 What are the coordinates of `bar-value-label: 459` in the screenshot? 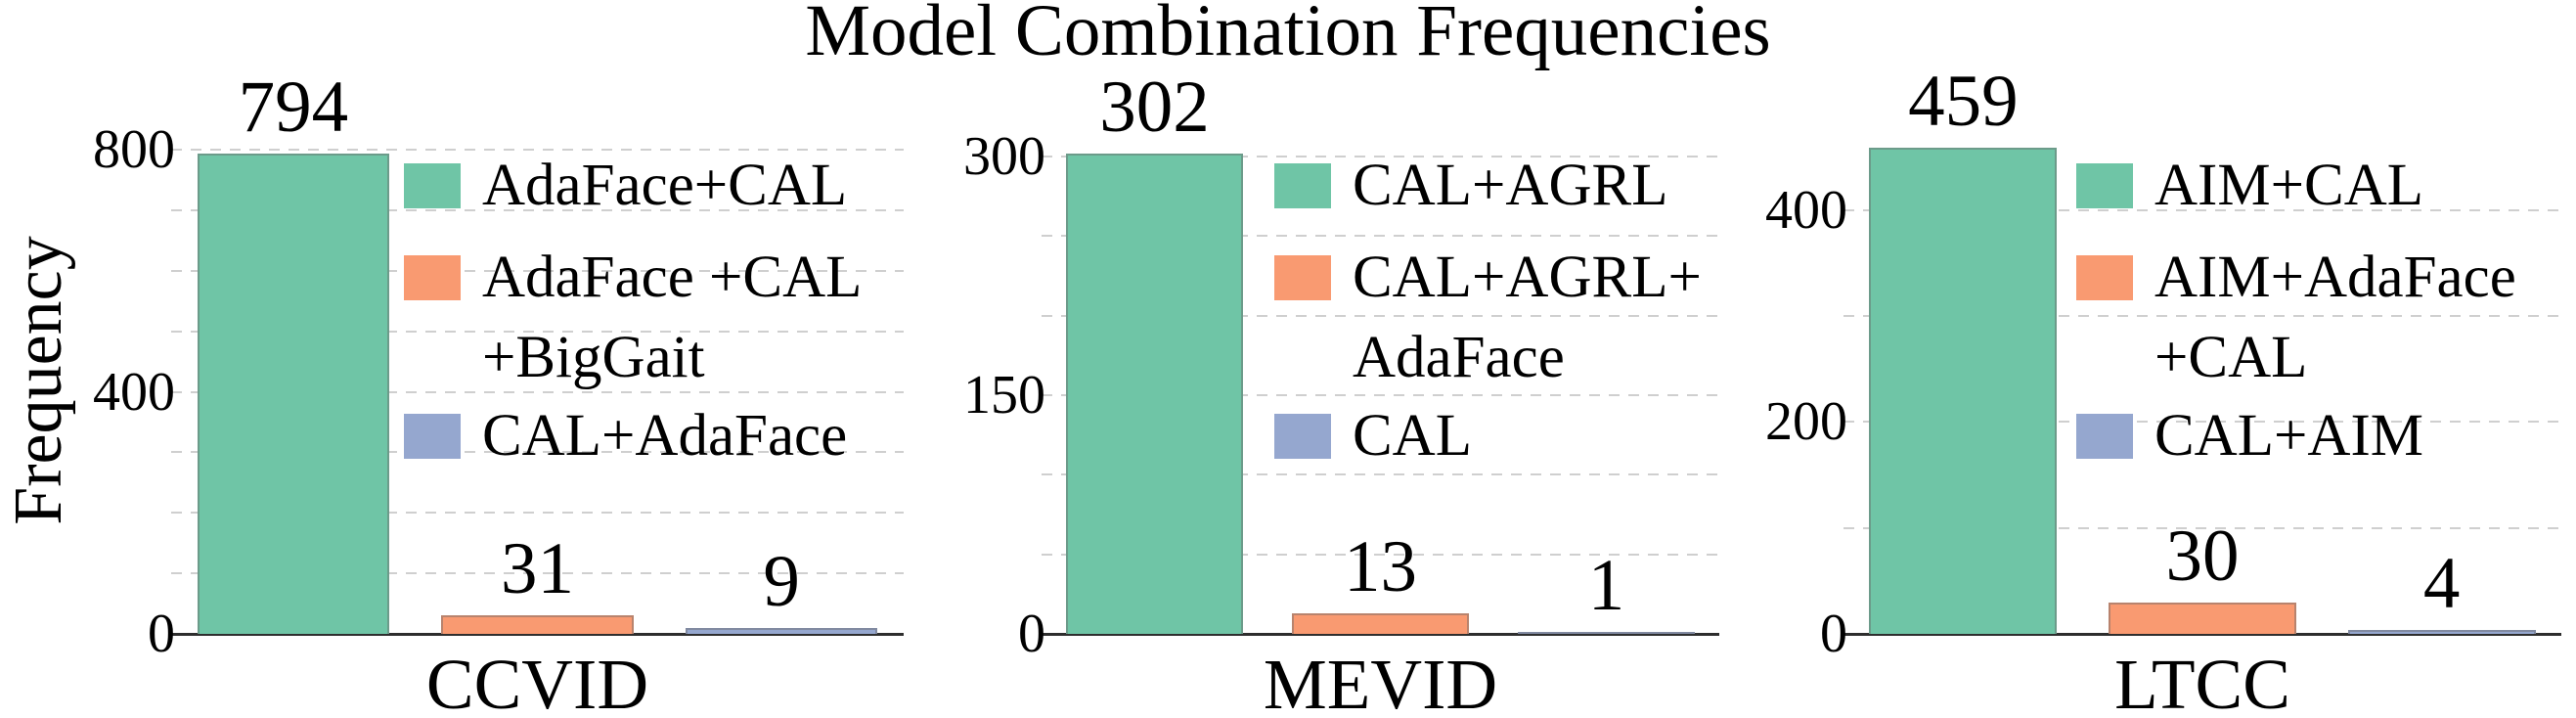 It's located at (1963, 102).